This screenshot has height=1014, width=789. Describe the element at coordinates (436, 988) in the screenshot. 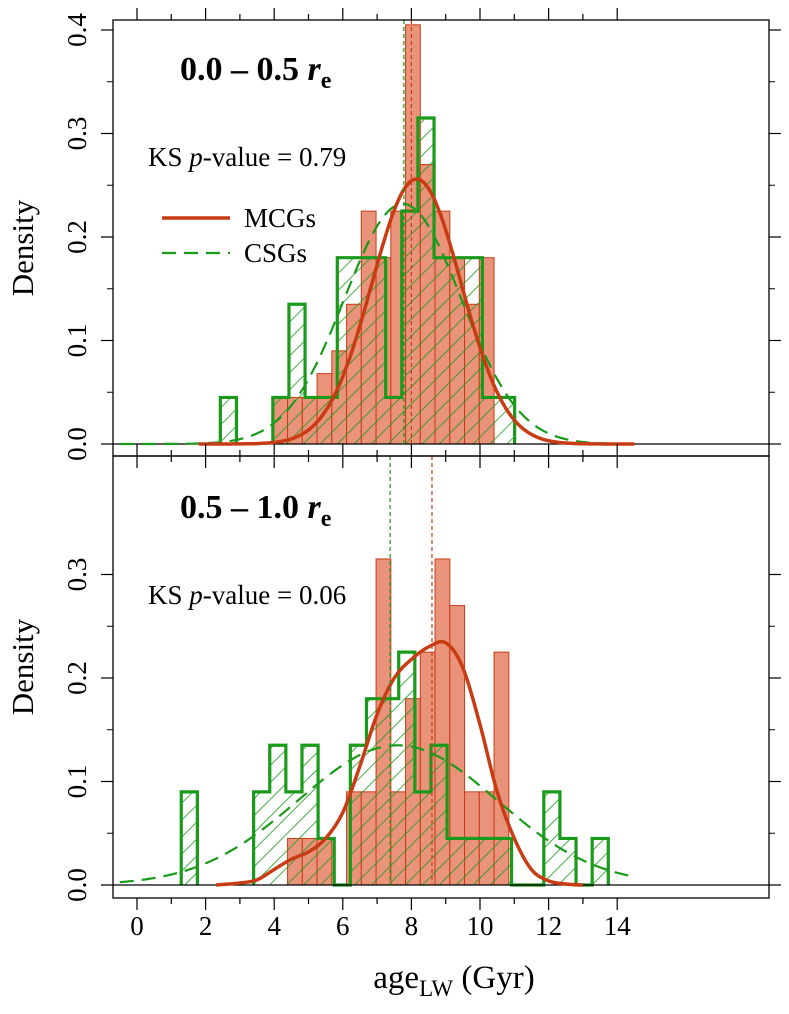

I see `x-axis-label-sub: LW` at that location.